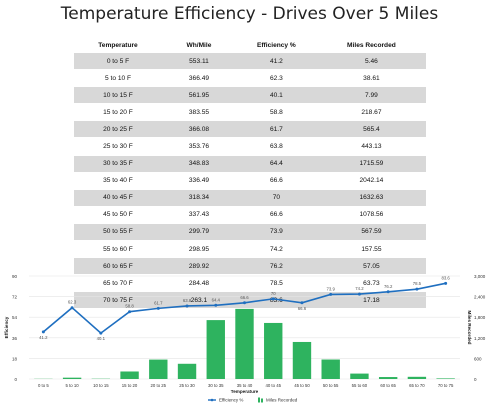 This screenshot has width=499, height=412. Describe the element at coordinates (331, 385) in the screenshot. I see `x-tick-label: 50 to 55` at that location.